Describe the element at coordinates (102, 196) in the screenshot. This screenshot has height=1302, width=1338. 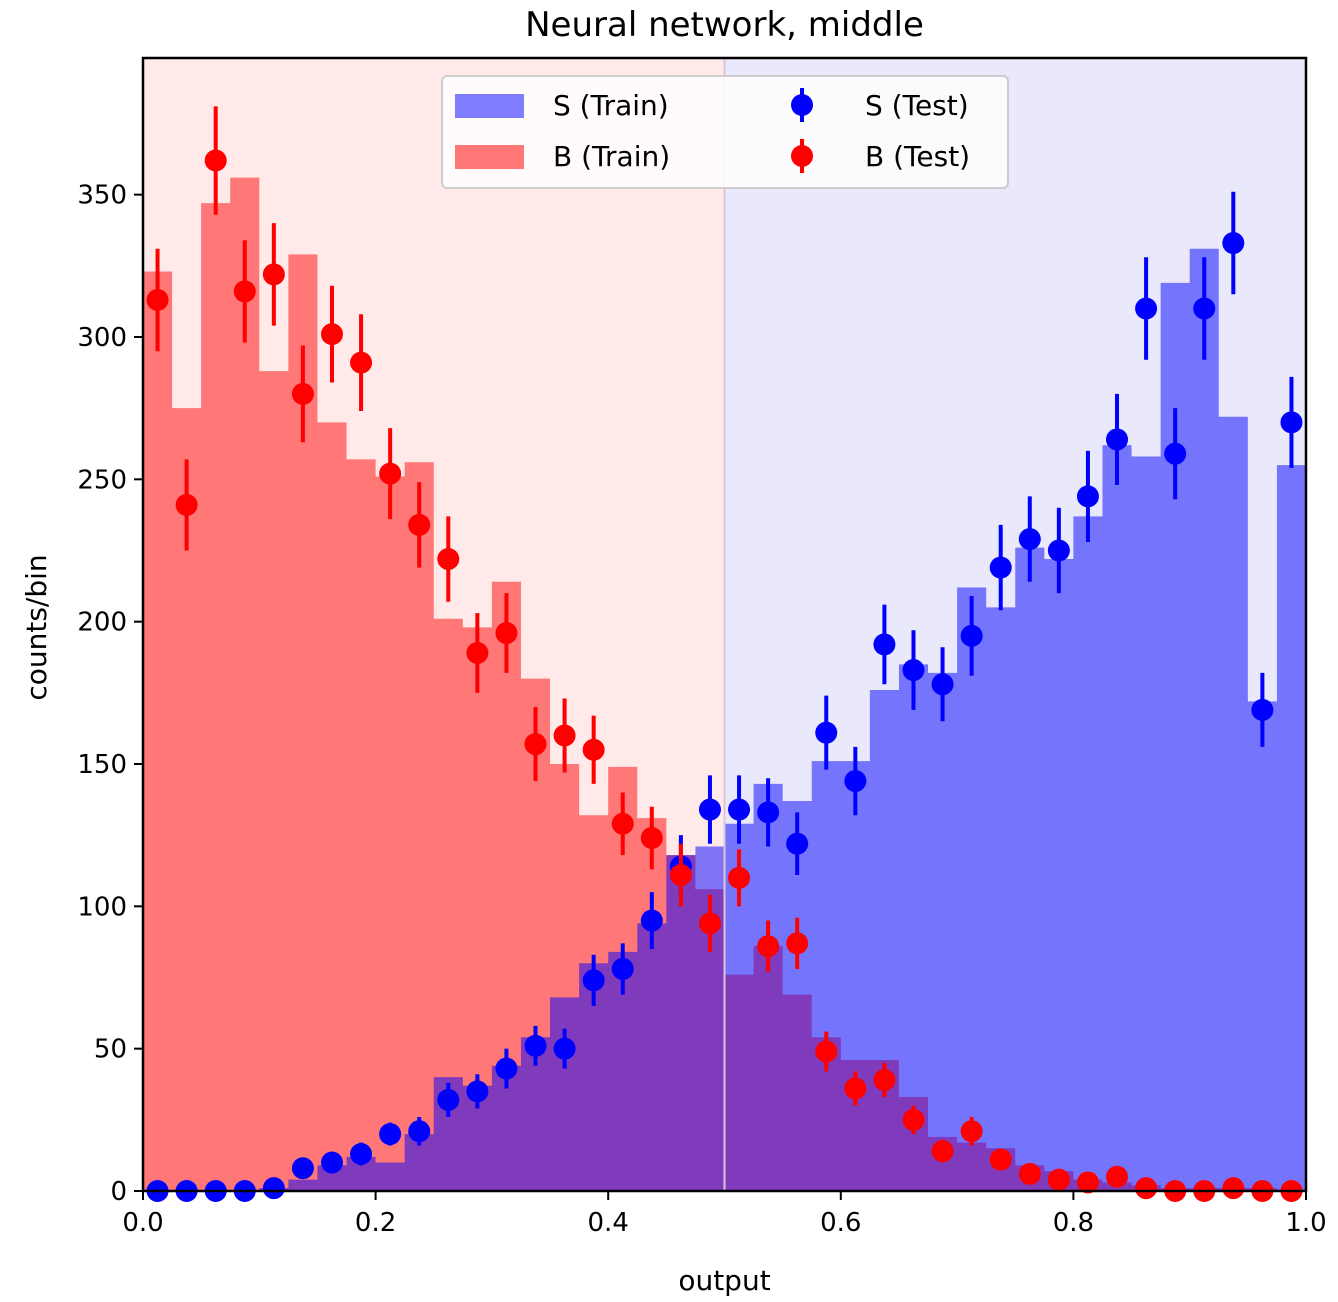
I see `y-tick-label: 350` at that location.